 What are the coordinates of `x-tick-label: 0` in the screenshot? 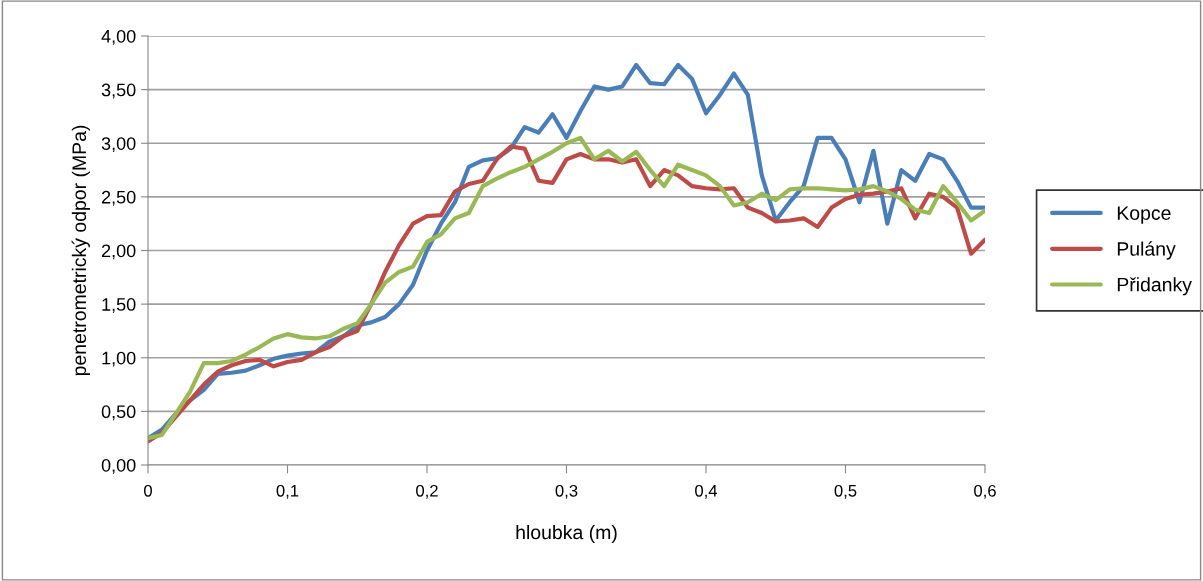 It's located at (148, 490).